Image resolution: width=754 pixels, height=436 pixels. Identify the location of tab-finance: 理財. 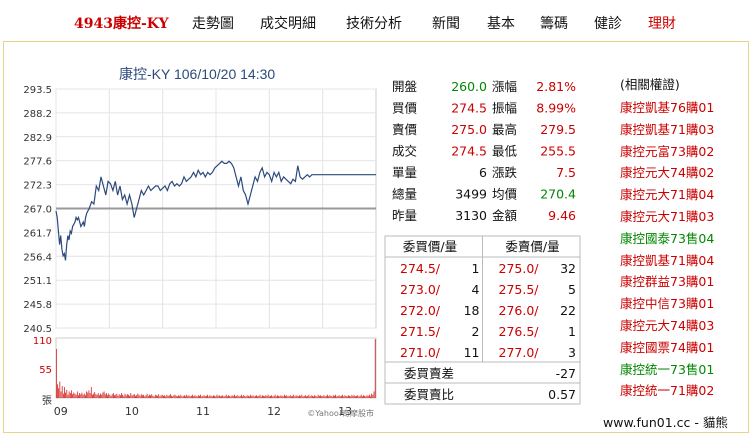
(662, 24).